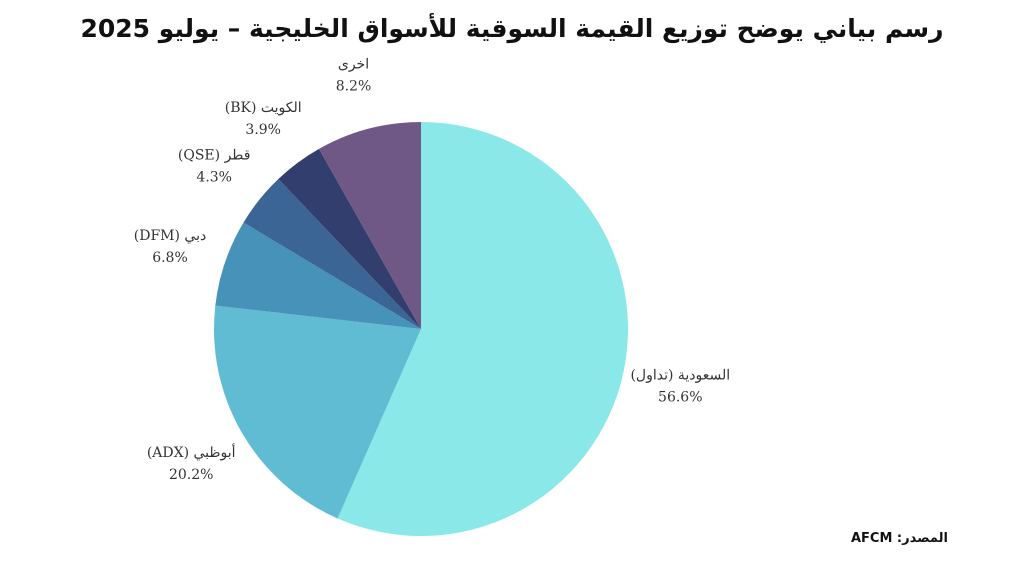 The width and height of the screenshot is (1024, 576). Describe the element at coordinates (191, 475) in the screenshot. I see `slice-value-1: 20.2%` at that location.